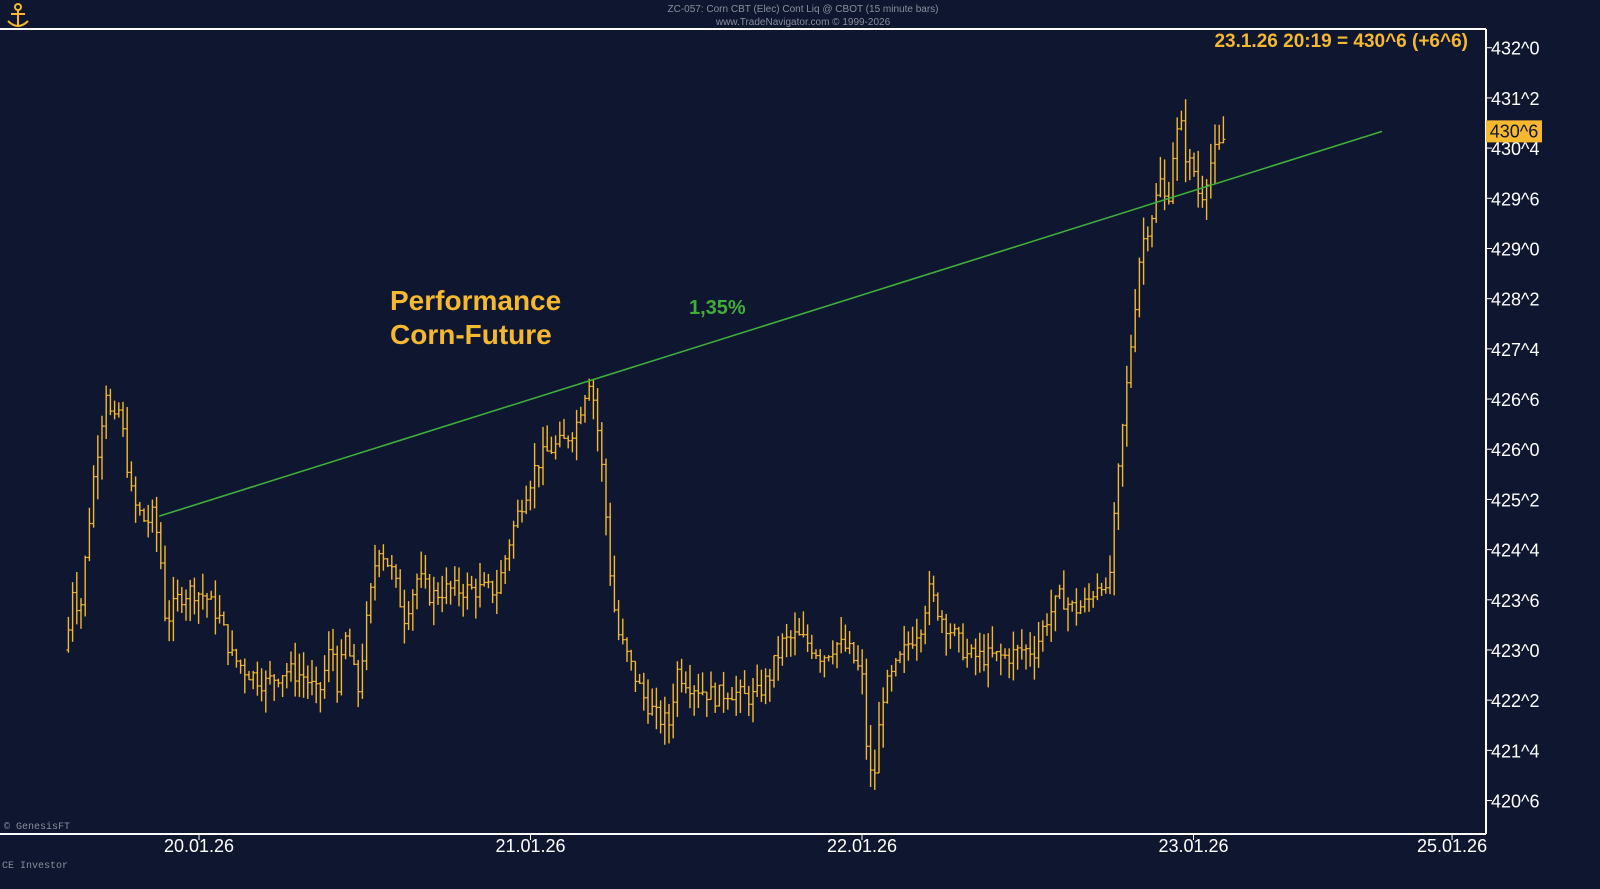  I want to click on last-price-tag: 430^6, so click(1514, 131).